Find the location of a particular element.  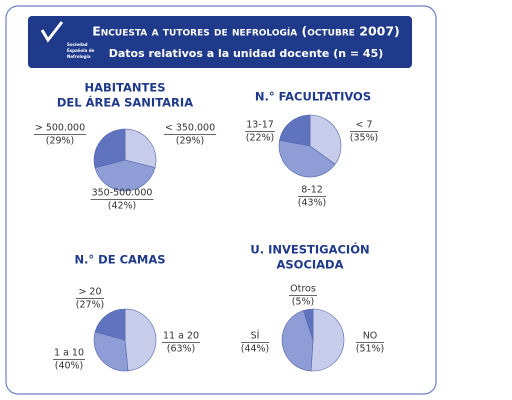

slice-value-label: (42%) is located at coordinates (122, 206).